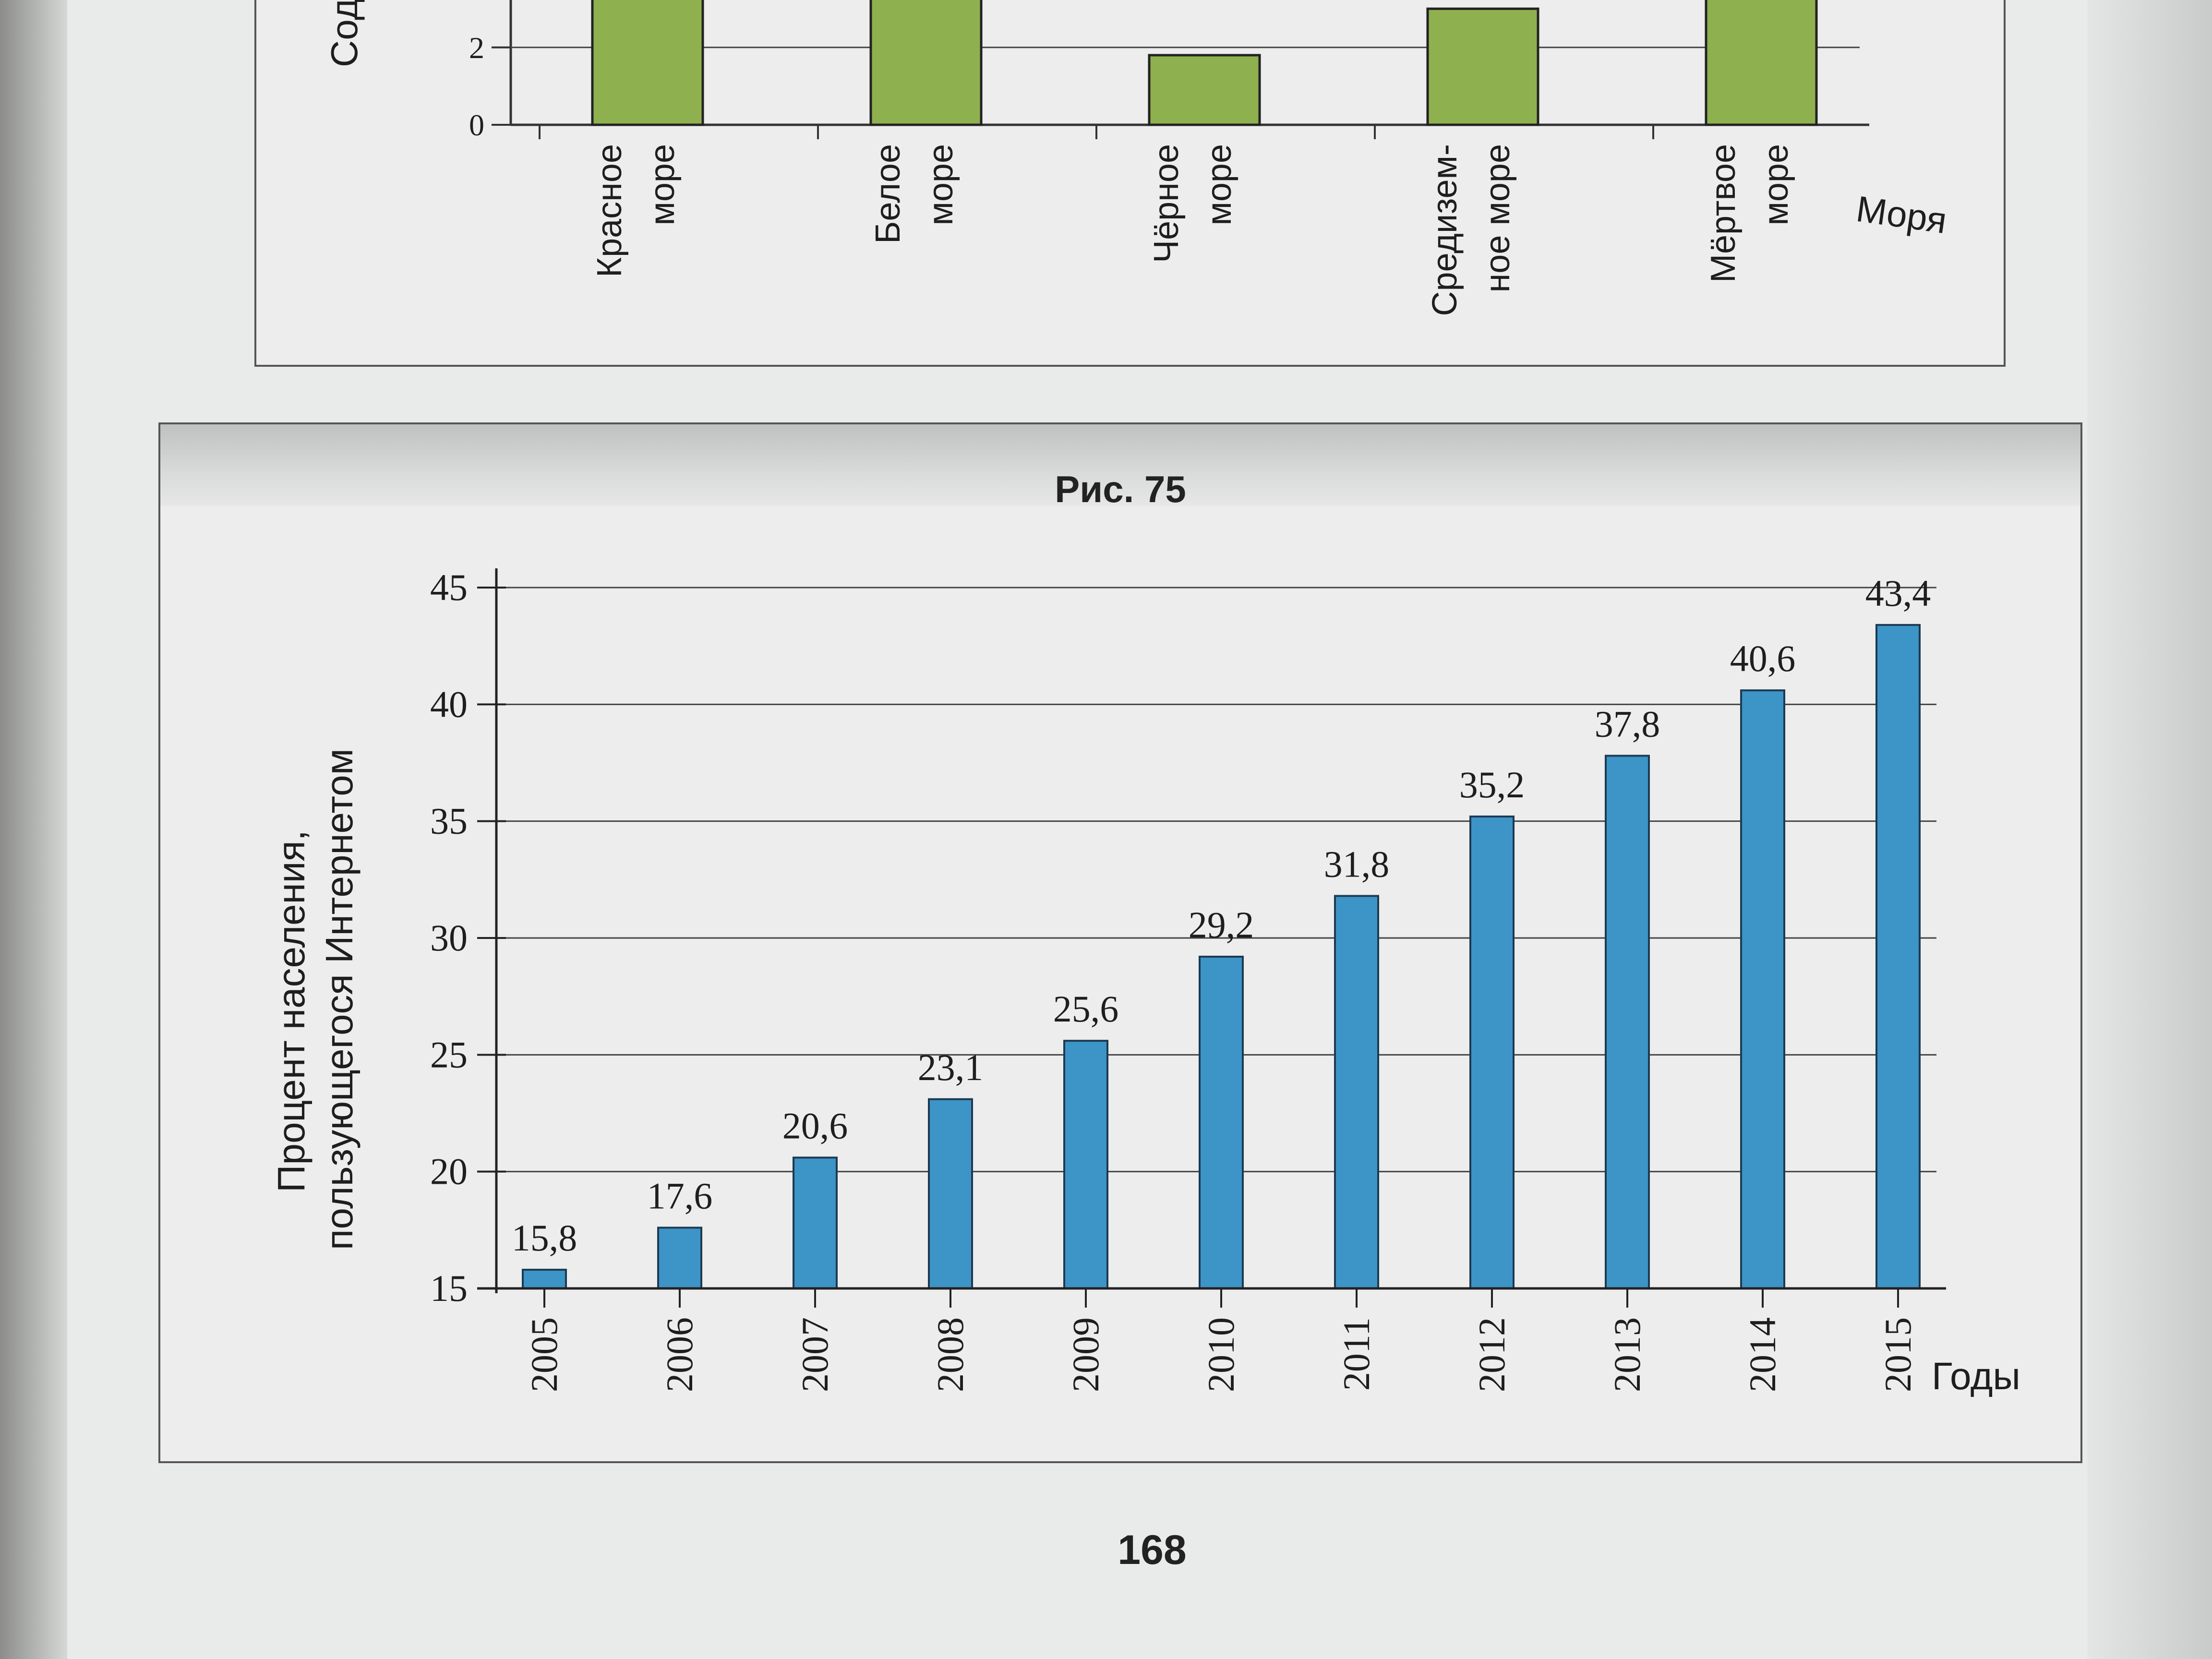 This screenshot has width=2212, height=1659. What do you see at coordinates (815, 1125) in the screenshot?
I see `internet-value-label: 20,6` at bounding box center [815, 1125].